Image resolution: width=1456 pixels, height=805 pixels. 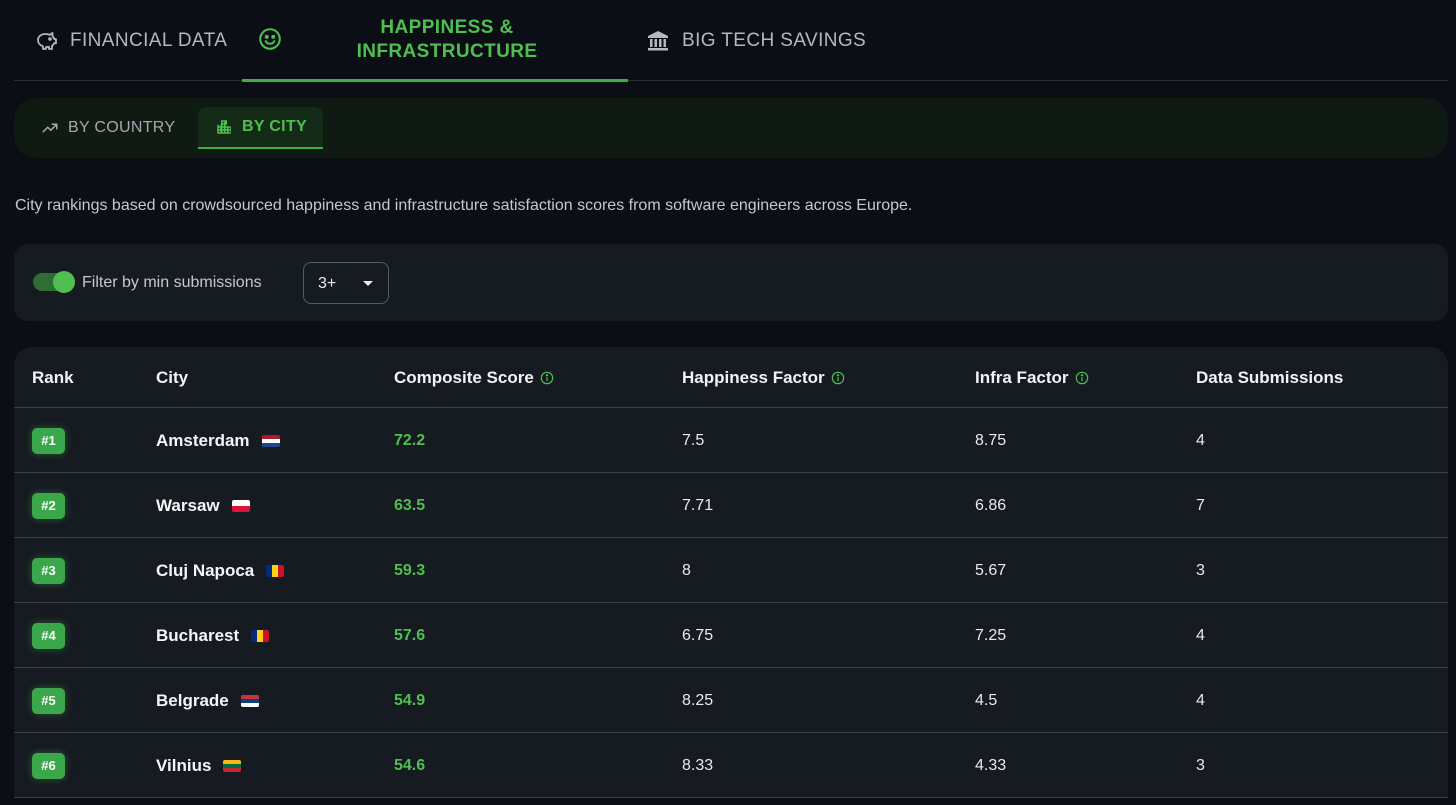 I want to click on tab-financial-data-label: FINANCIAL DATA, so click(x=149, y=40).